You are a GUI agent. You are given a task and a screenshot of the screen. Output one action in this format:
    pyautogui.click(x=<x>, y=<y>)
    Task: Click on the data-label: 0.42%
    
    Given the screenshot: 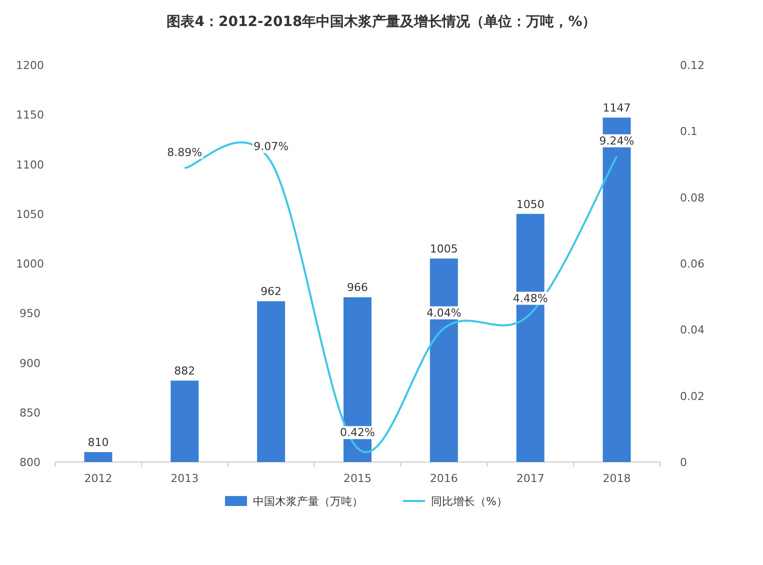 What is the action you would take?
    pyautogui.click(x=357, y=433)
    